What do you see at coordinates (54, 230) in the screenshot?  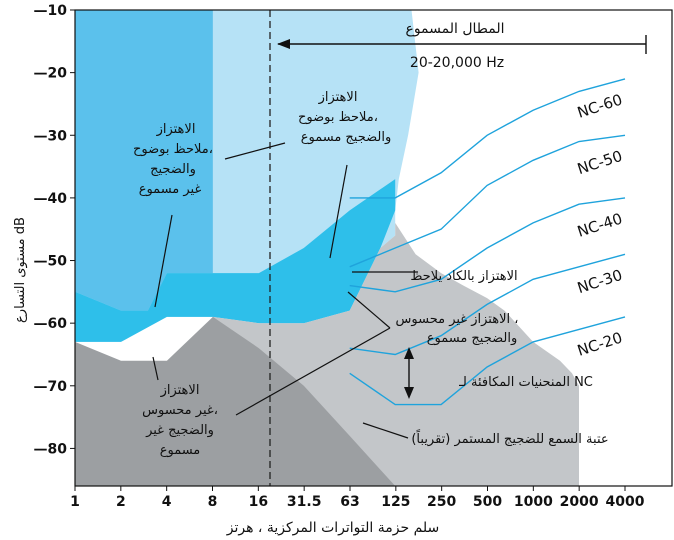 I see `y-axis: —10 —20 —30 —40 —50 —60 —70 —80` at bounding box center [54, 230].